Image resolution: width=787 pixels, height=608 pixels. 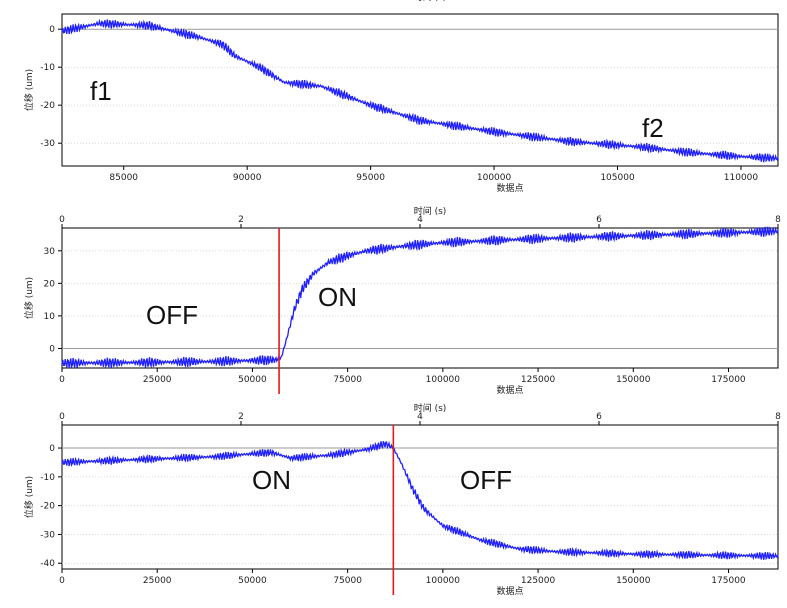 I want to click on chart-1-y-tick-label-0: 0, so click(x=52, y=30).